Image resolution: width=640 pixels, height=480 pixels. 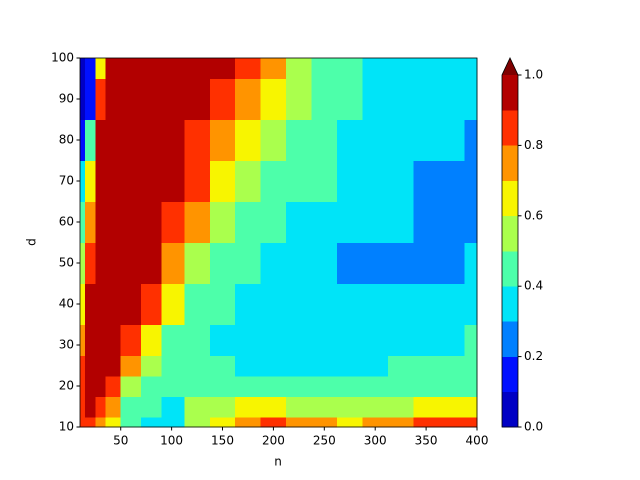 What do you see at coordinates (222, 441) in the screenshot?
I see `x-tick-label: 150` at bounding box center [222, 441].